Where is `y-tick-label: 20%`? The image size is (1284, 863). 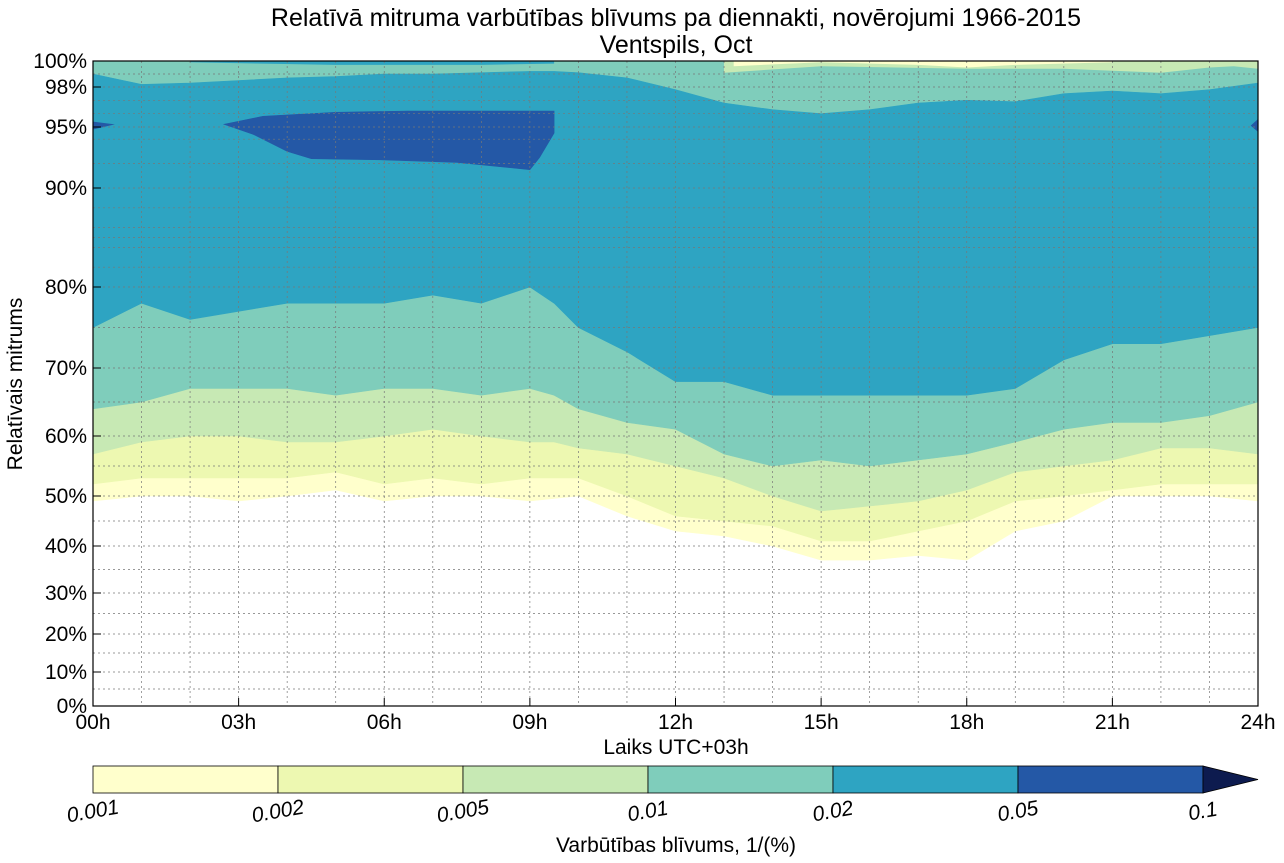 y-tick-label: 20% is located at coordinates (66, 634).